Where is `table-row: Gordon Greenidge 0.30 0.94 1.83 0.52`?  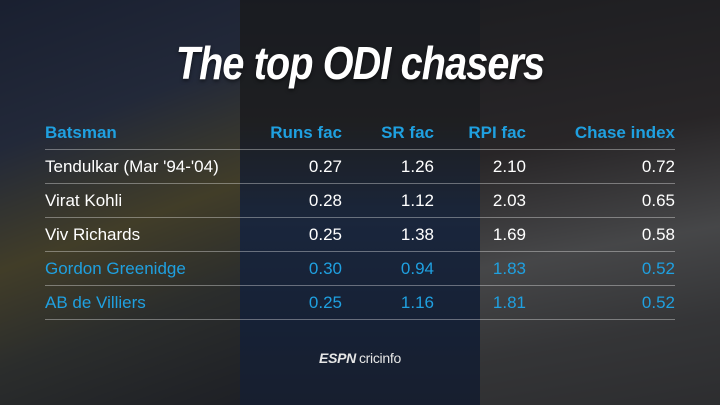
table-row: Gordon Greenidge 0.30 0.94 1.83 0.52 is located at coordinates (360, 268).